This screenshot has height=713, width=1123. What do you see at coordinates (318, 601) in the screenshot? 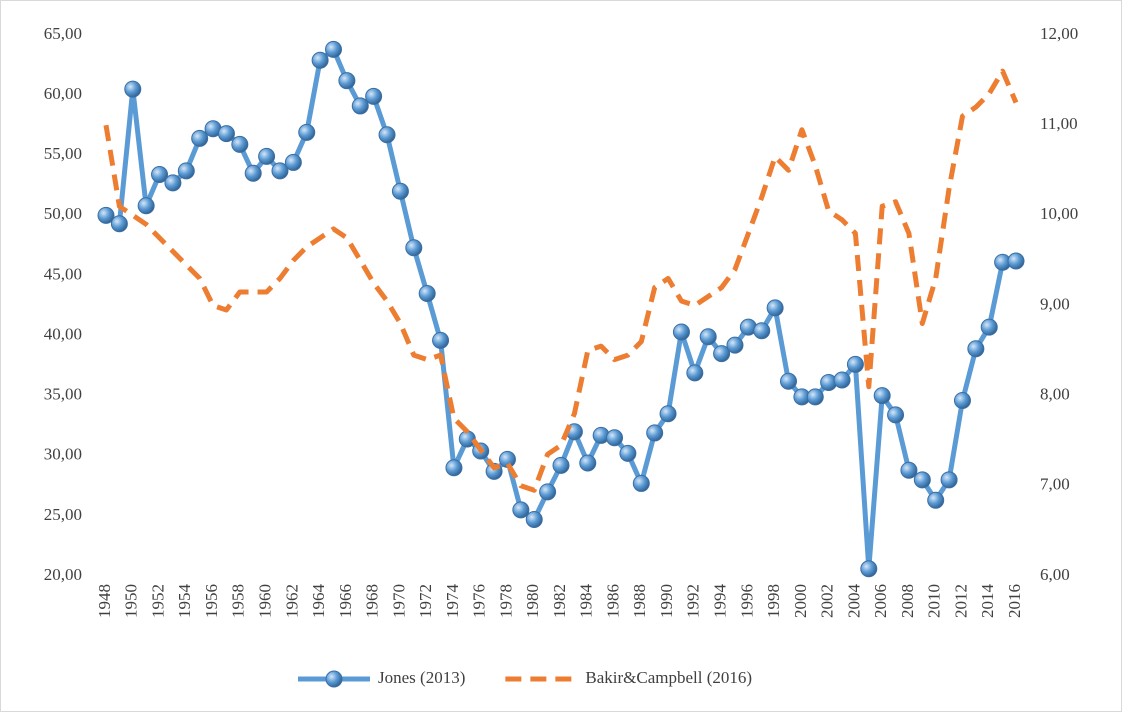
I see `x-tick-label: 1964` at bounding box center [318, 601].